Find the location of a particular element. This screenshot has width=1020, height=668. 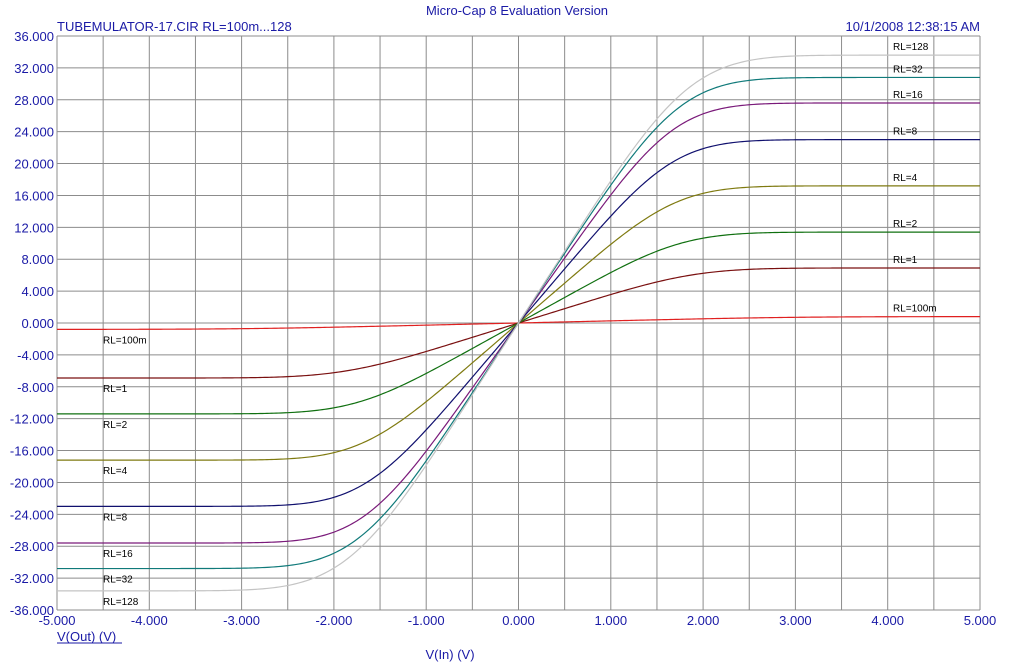

series-label-left: RL=128 is located at coordinates (121, 602).